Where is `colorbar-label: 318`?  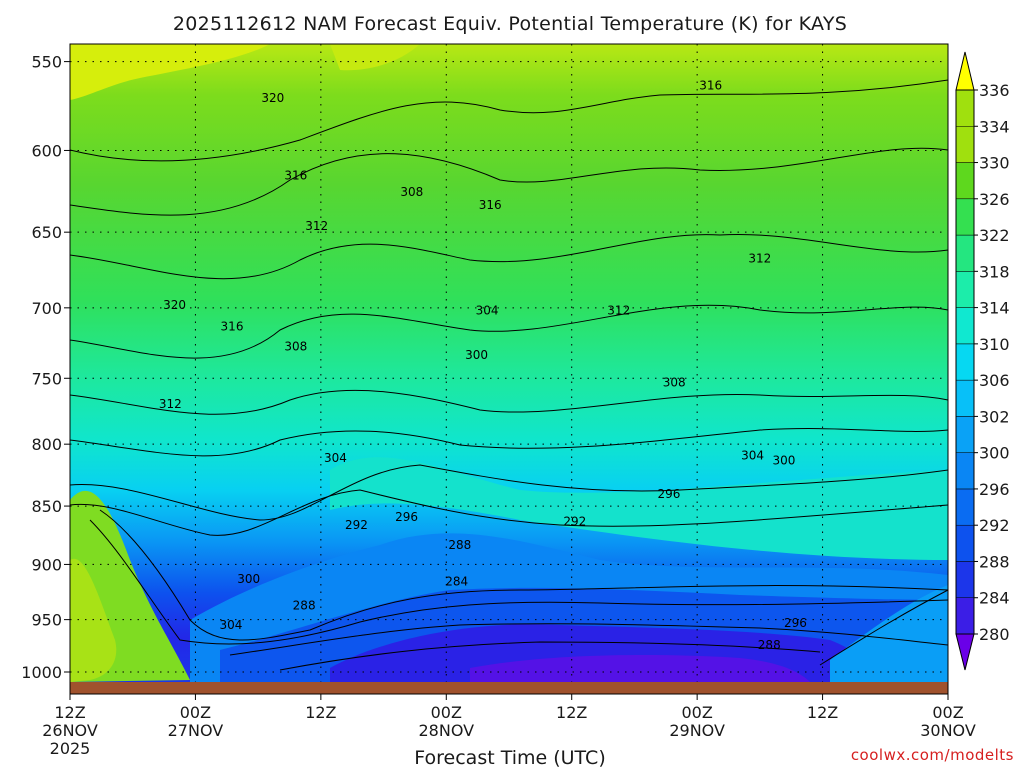
colorbar-label: 318 is located at coordinates (994, 271).